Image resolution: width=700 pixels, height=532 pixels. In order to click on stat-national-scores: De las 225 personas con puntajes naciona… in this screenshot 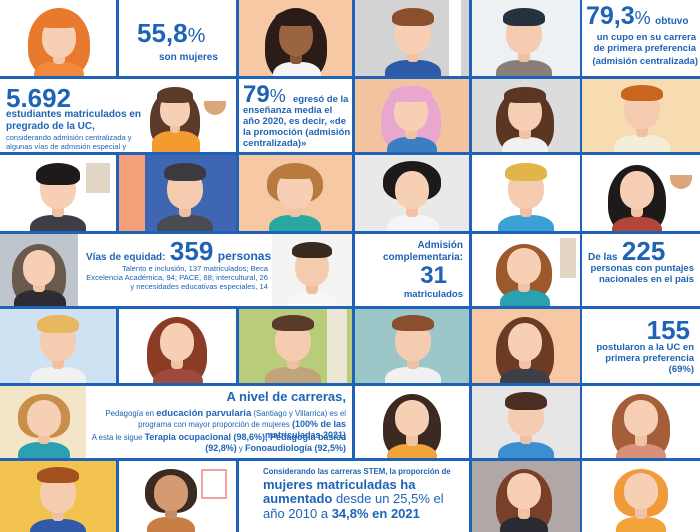, I will do `click(641, 270)`.